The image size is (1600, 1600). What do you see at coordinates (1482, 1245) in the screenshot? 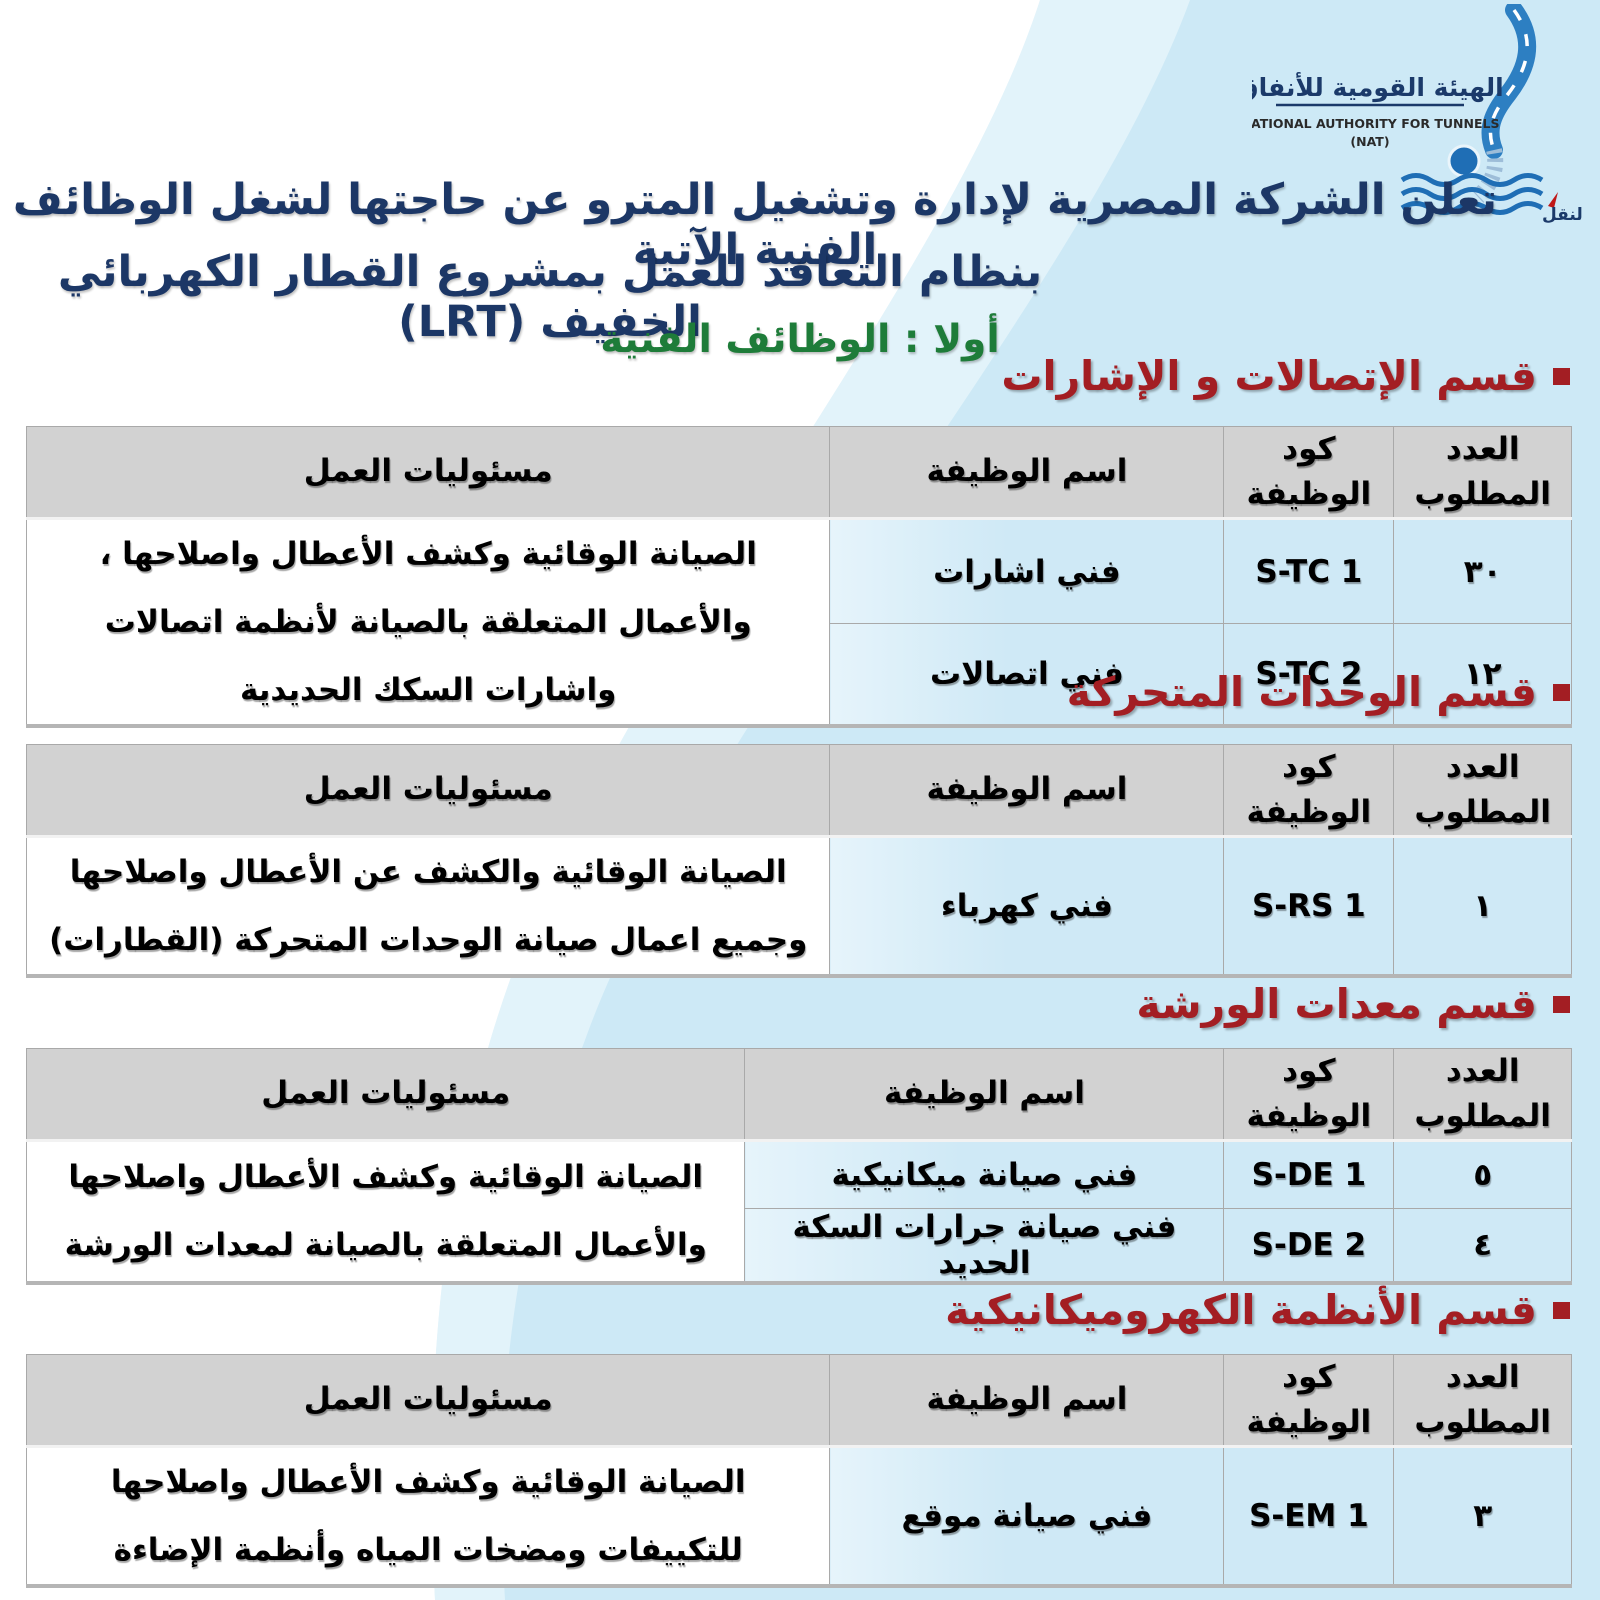
I see `required-count: ٤` at bounding box center [1482, 1245].